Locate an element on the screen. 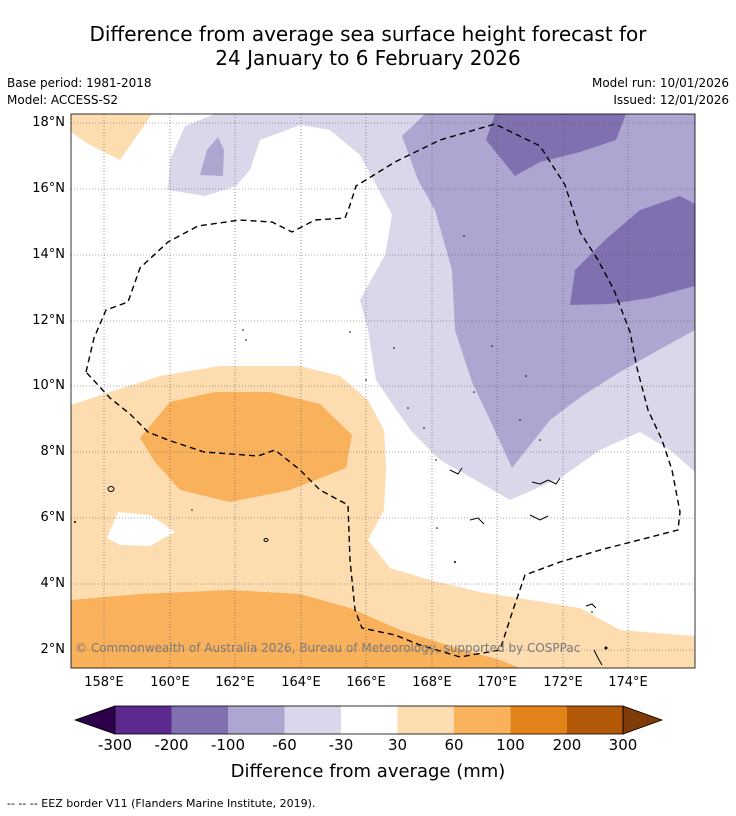 Image resolution: width=736 pixels, height=816 pixels. contour-neg60-100-islet is located at coordinates (212, 156).